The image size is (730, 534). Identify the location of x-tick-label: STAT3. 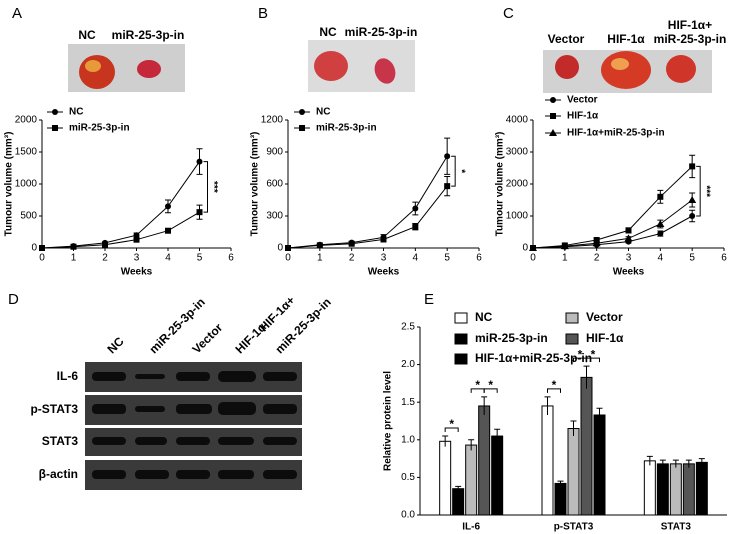
(676, 527).